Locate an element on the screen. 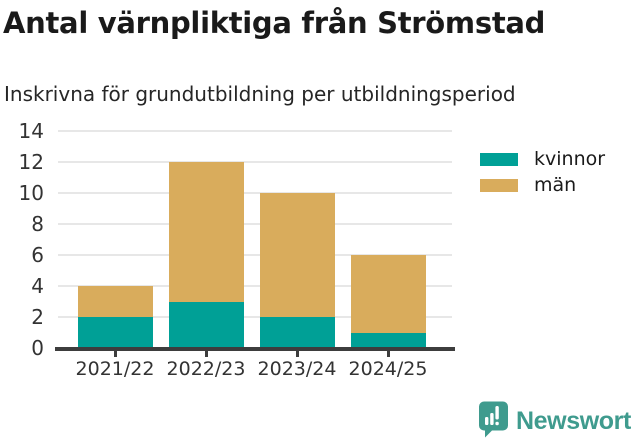 This screenshot has height=439, width=631. newsworthy-brand: Newsworthy is located at coordinates (554, 420).